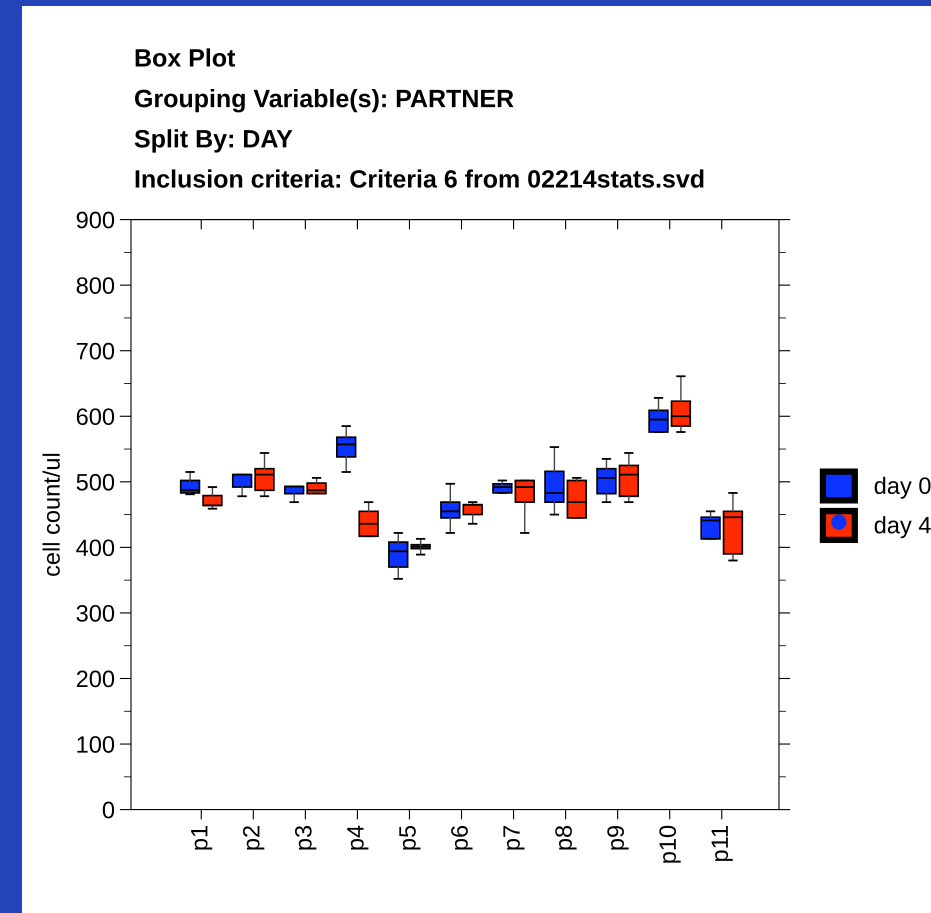 The width and height of the screenshot is (931, 913). Describe the element at coordinates (357, 838) in the screenshot. I see `x-tick-label: p4` at that location.